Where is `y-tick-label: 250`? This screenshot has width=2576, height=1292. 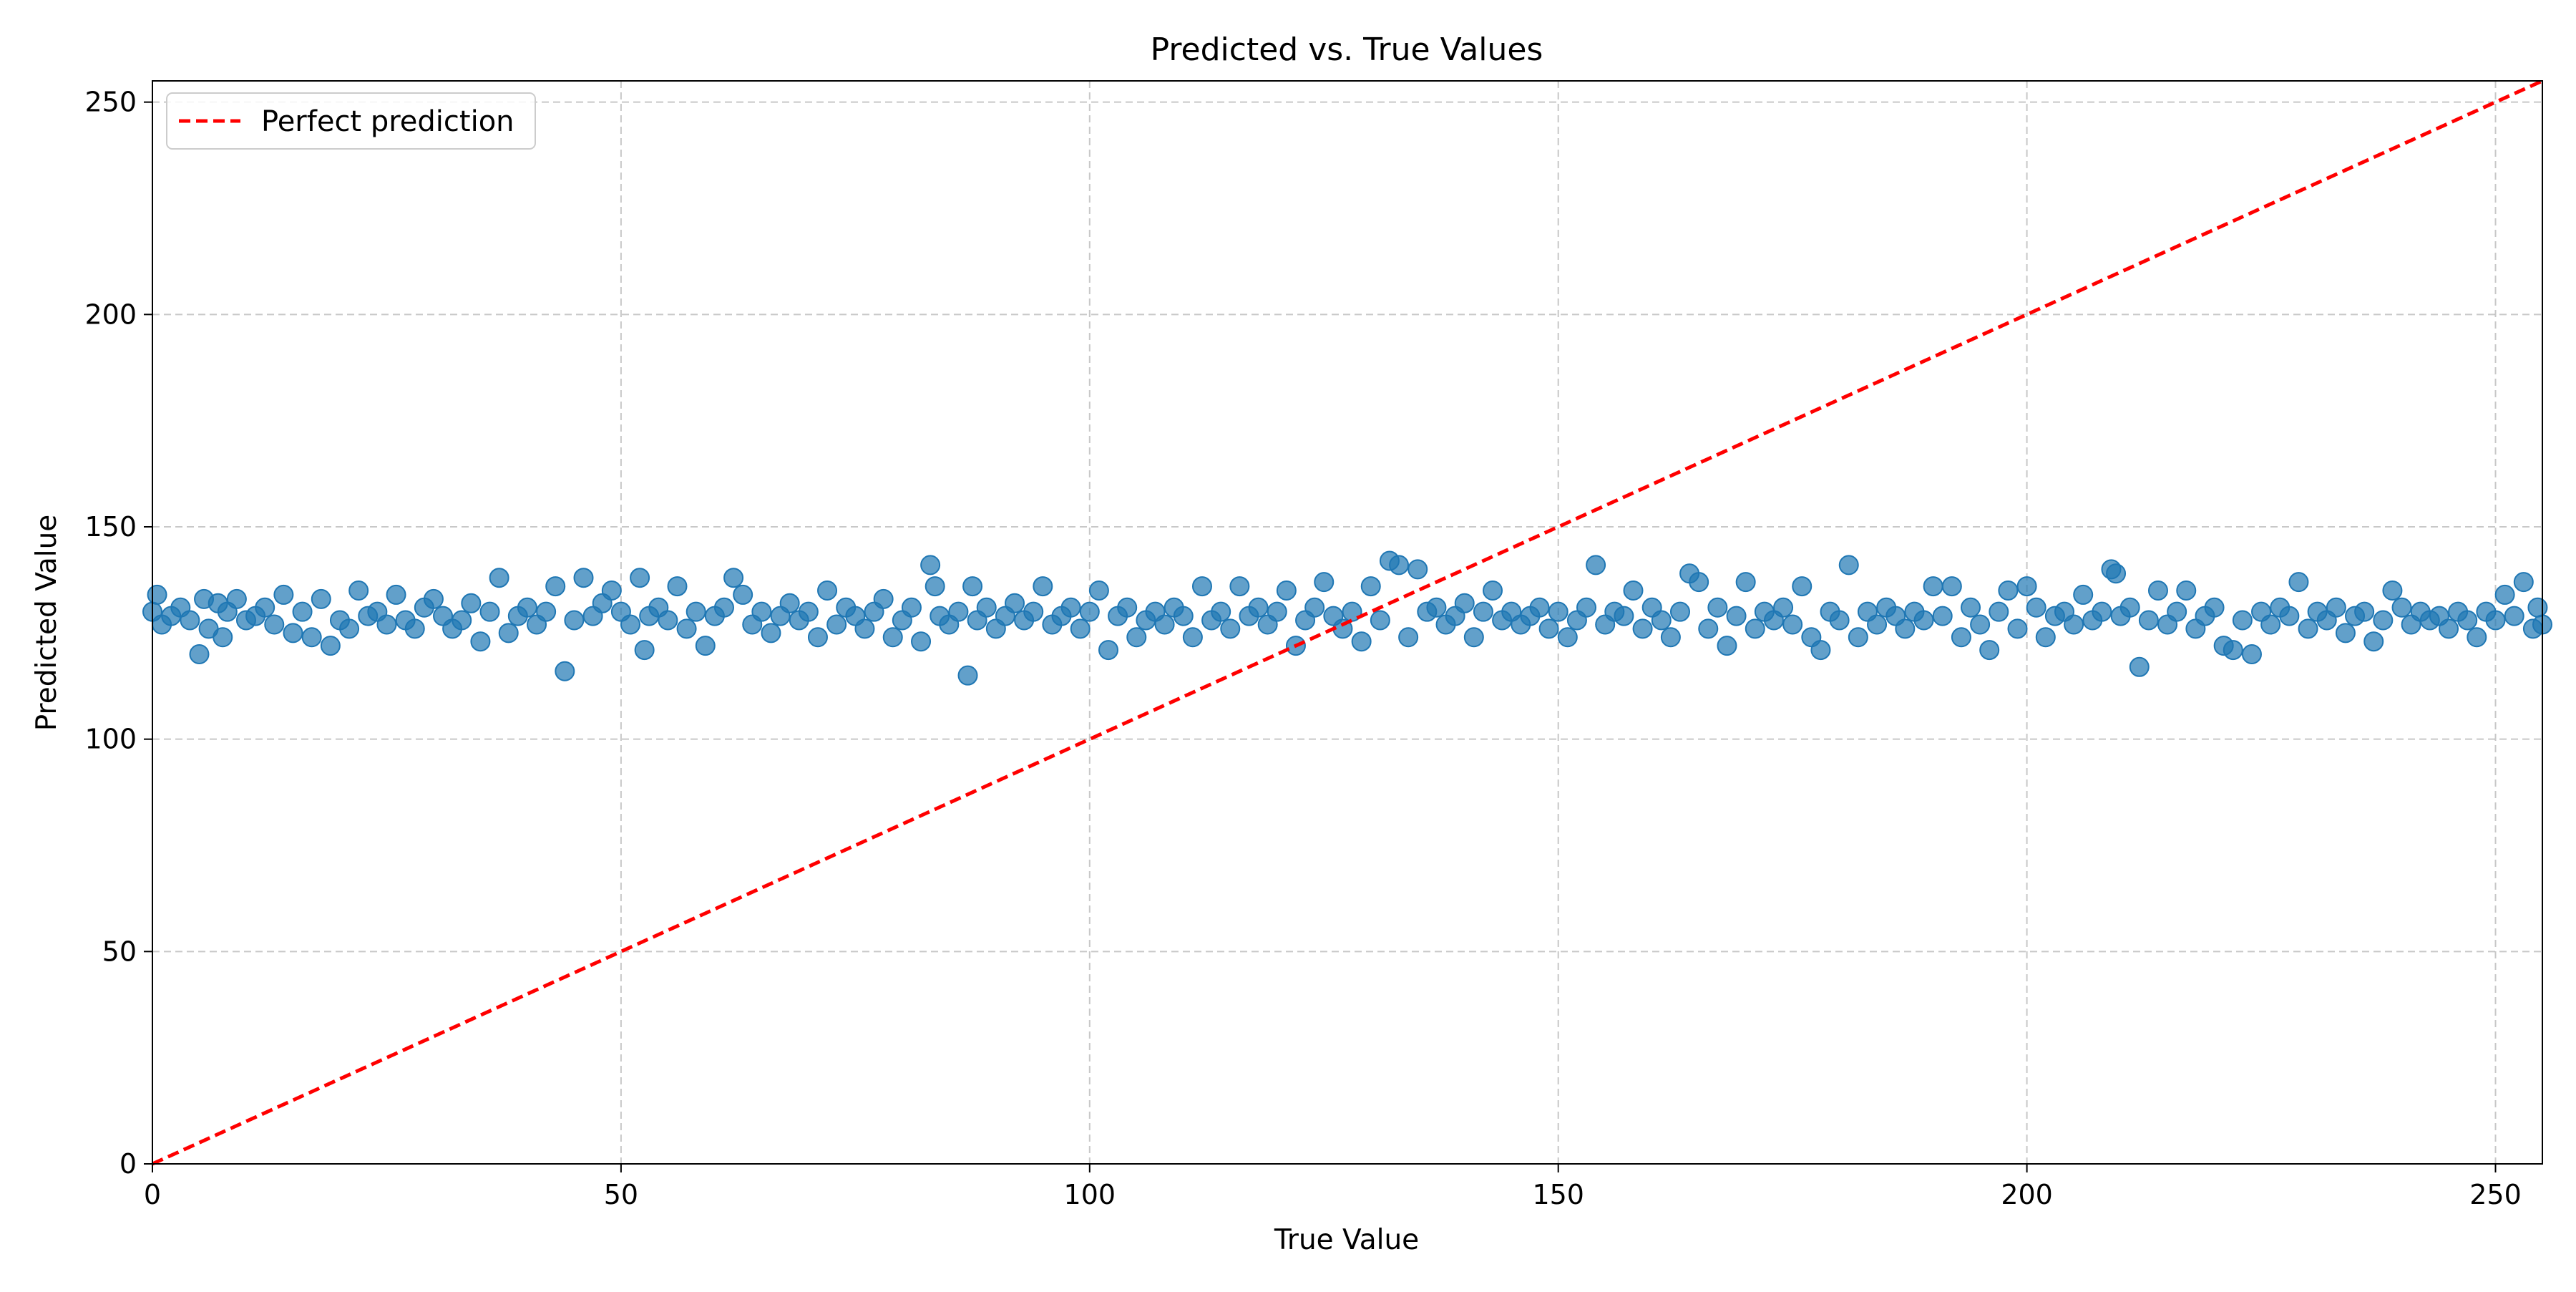 y-tick-label: 250 is located at coordinates (110, 102).